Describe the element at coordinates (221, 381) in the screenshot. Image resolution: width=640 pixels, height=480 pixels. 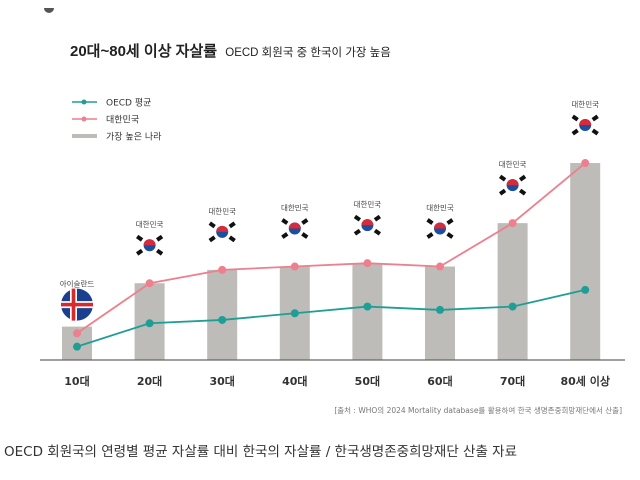
I see `x-tick-label: 30대` at that location.